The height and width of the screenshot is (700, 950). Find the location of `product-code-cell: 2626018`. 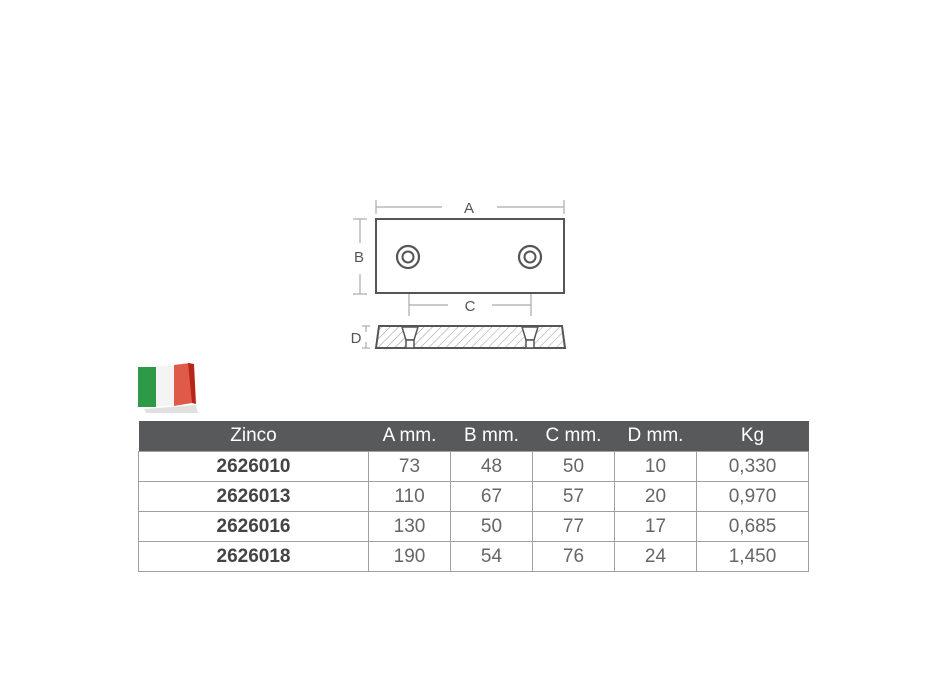

product-code-cell: 2626018 is located at coordinates (253, 556).